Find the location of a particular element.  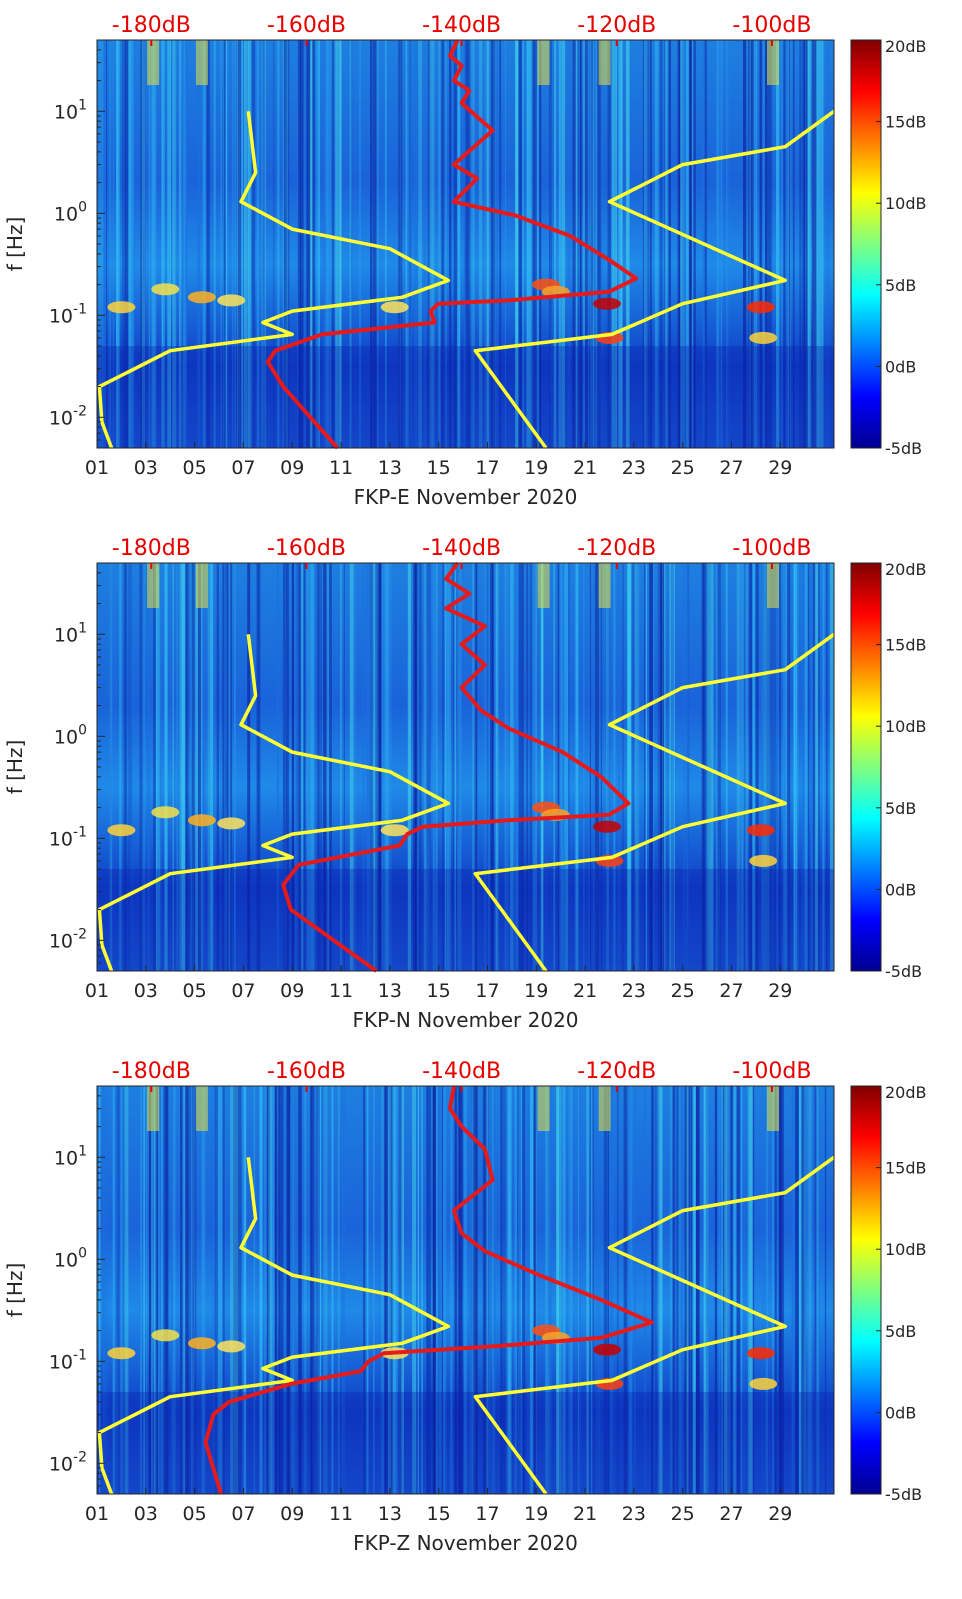

top-tick-label: -100dB is located at coordinates (771, 25).